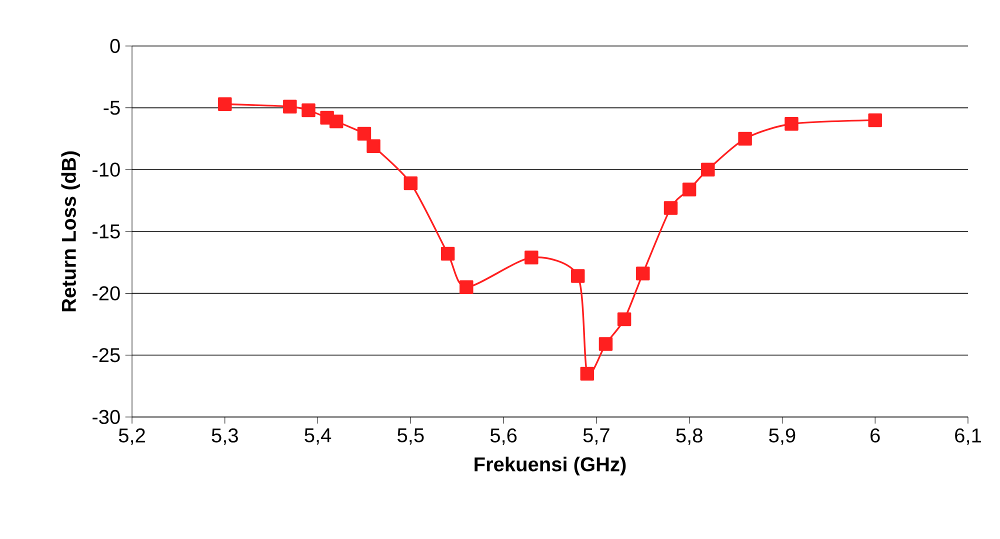 The image size is (1000, 539). Describe the element at coordinates (318, 436) in the screenshot. I see `x-tick-label: 5,4` at that location.